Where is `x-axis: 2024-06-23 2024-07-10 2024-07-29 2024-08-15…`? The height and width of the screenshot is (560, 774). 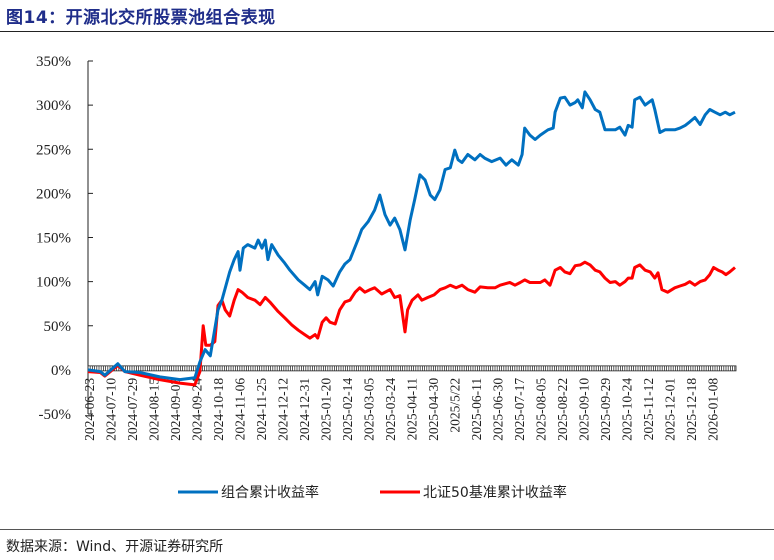
x-axis: 2024-06-23 2024-07-10 2024-07-29 2024-08-15… is located at coordinates (409, 403).